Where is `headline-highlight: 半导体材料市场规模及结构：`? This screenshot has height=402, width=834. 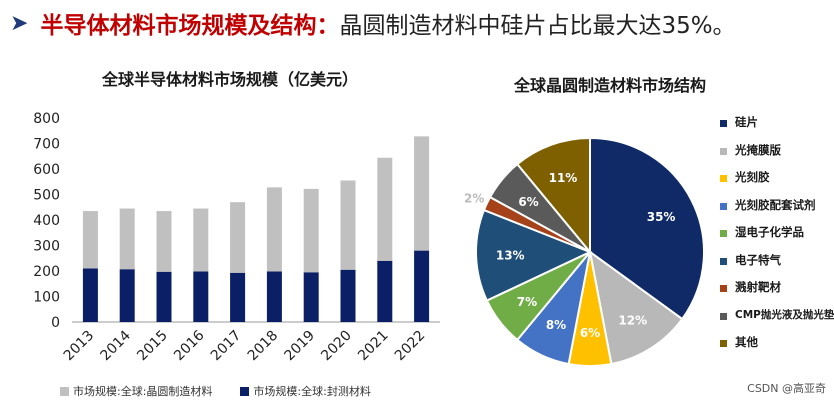
headline-highlight: 半导体材料市场规模及结构： is located at coordinates (190, 26).